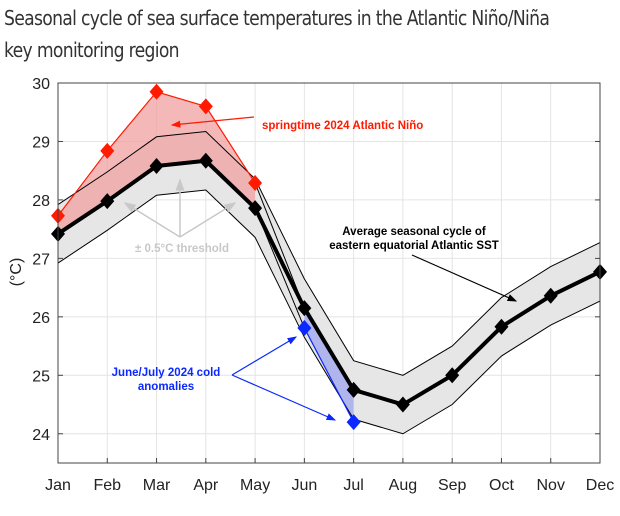 Image resolution: width=620 pixels, height=516 pixels. Describe the element at coordinates (41, 84) in the screenshot. I see `y-tick-label: 30` at that location.